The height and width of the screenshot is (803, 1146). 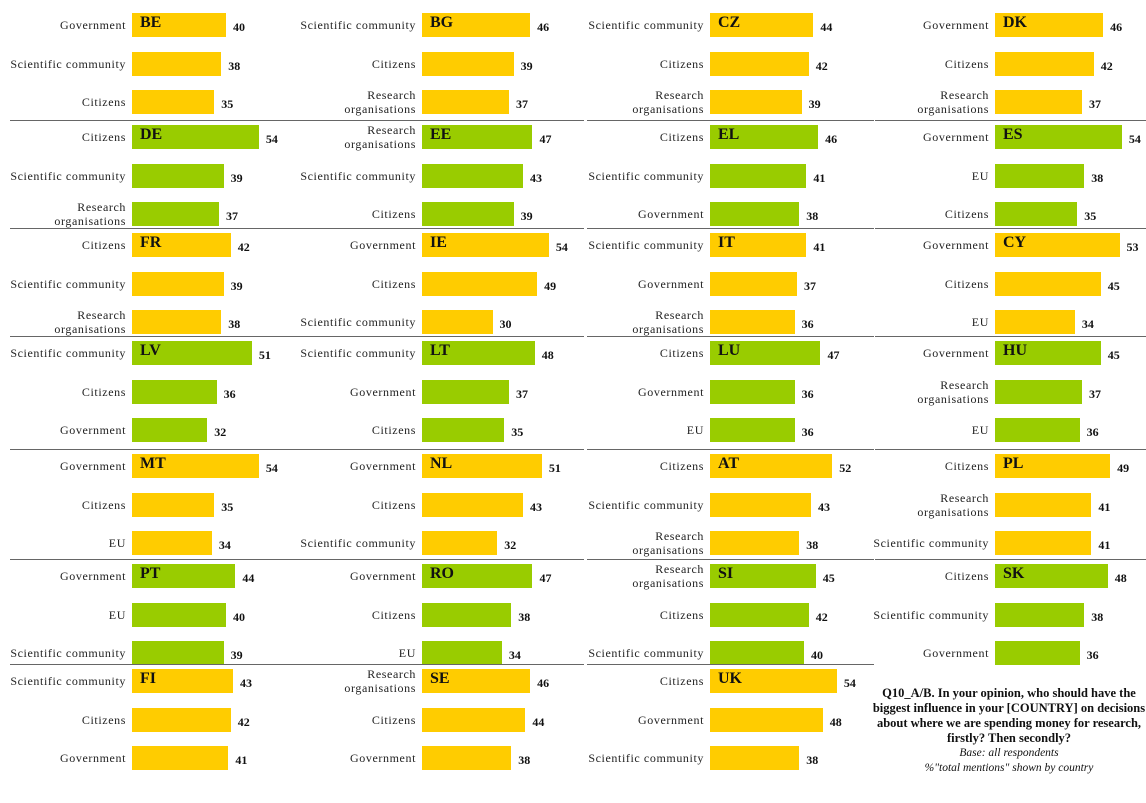 I want to click on value-label: 49, so click(x=1123, y=468).